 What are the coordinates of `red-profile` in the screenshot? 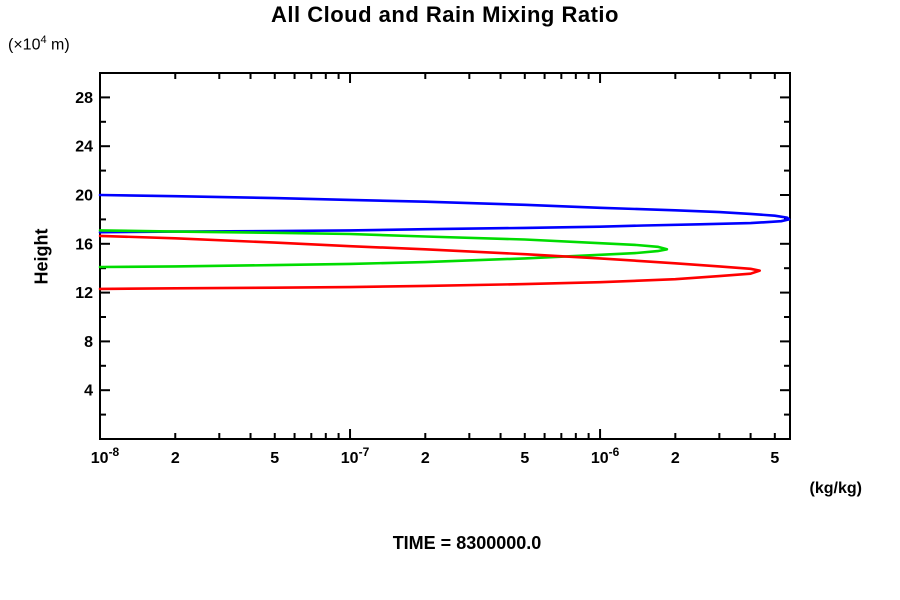 It's located at (430, 262).